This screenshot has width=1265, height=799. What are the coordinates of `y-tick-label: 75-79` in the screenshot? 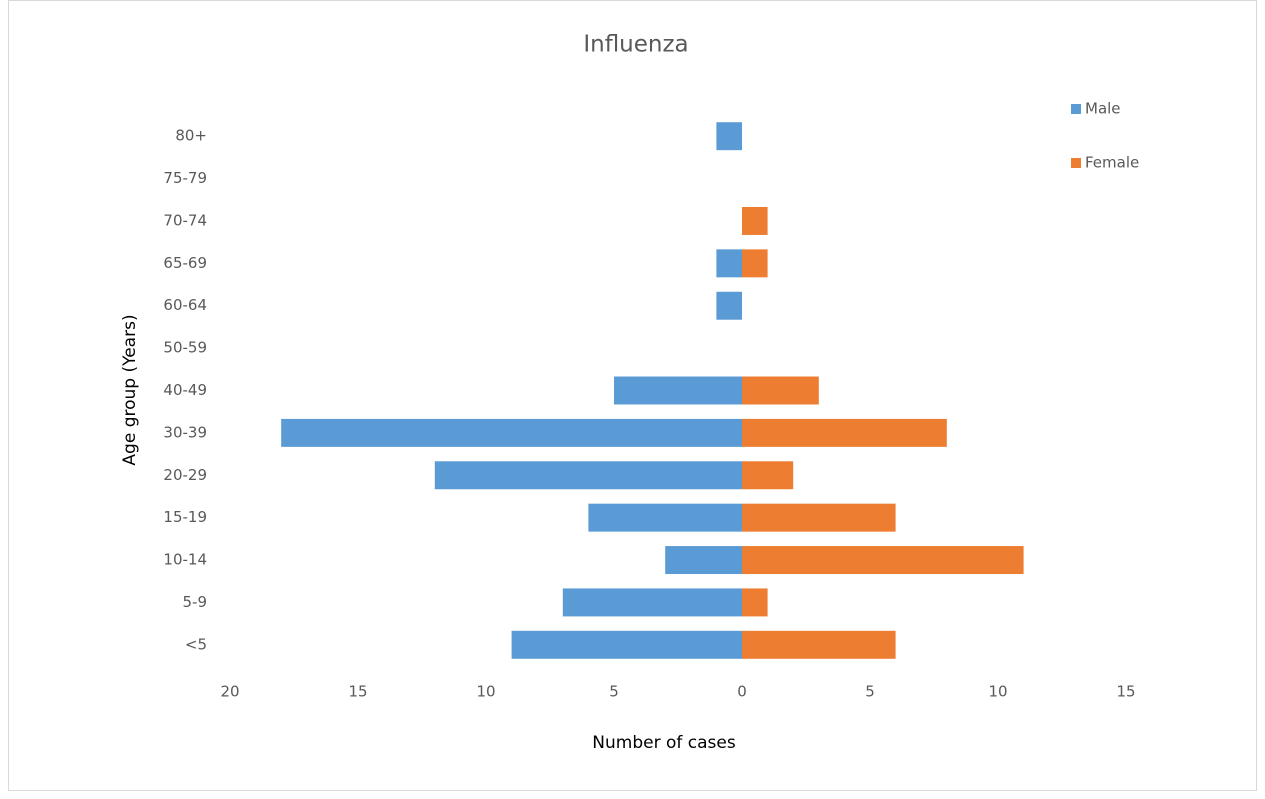 It's located at (185, 178).